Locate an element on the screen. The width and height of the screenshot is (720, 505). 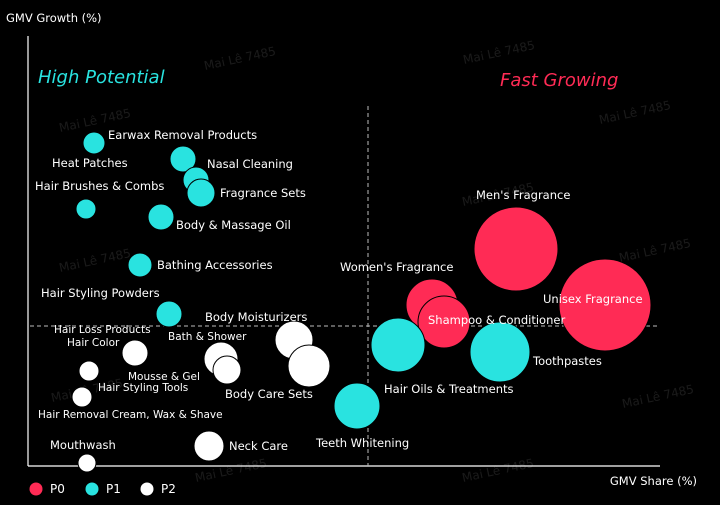
bubble-toothpastes is located at coordinates (500, 352).